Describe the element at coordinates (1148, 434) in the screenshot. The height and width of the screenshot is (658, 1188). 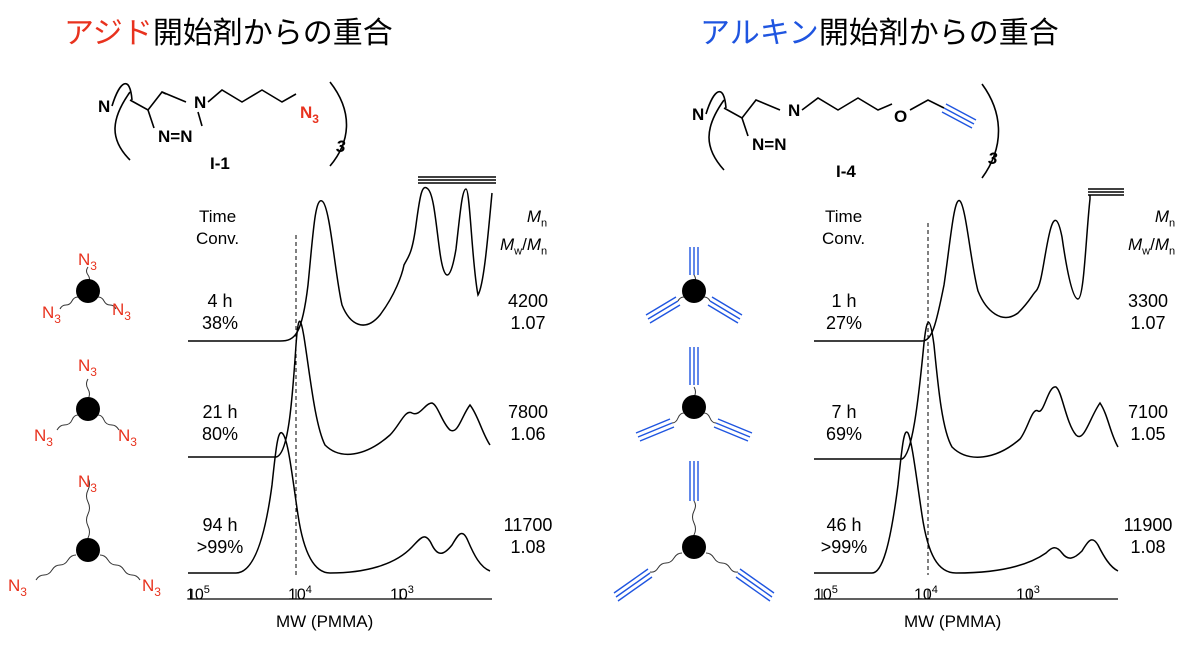
I see `right-pdi-2-value: 1.05` at that location.